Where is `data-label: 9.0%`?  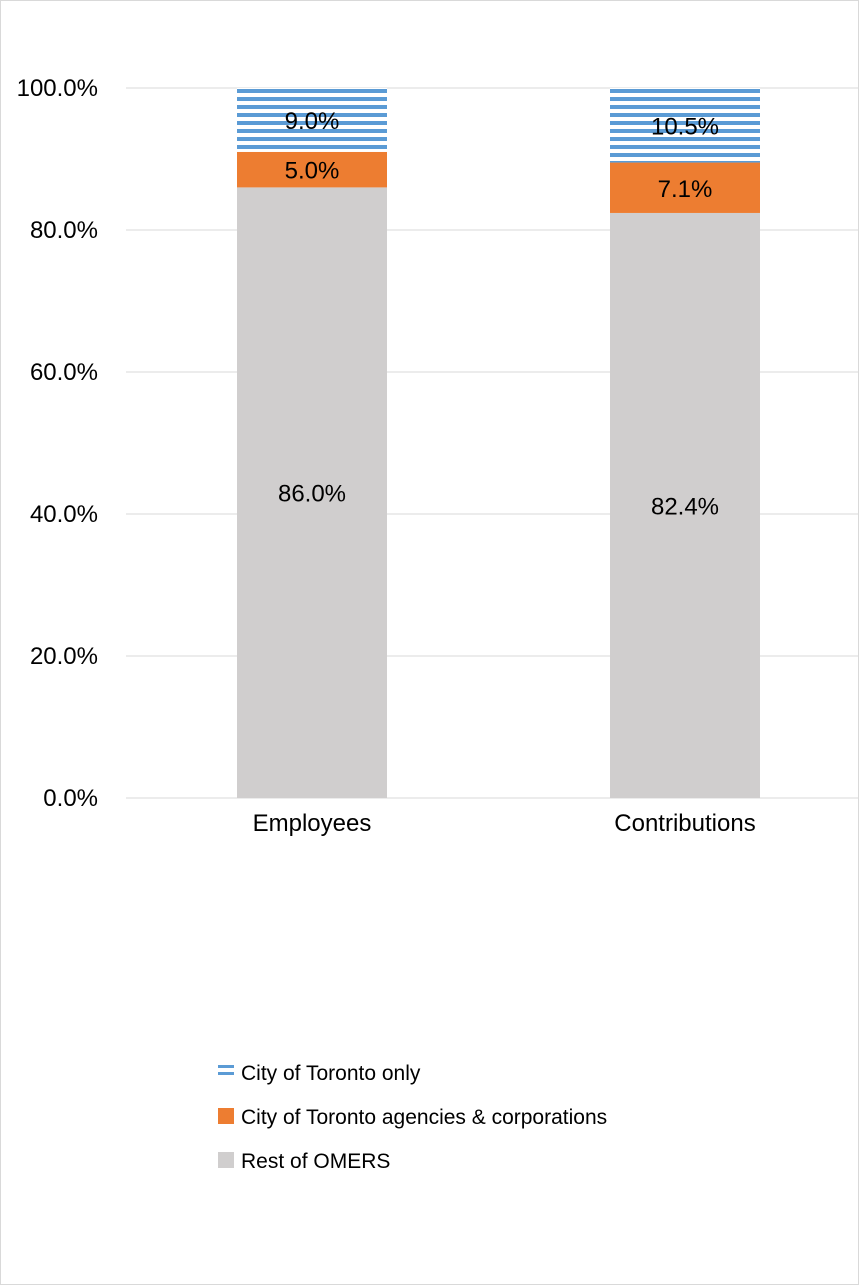
data-label: 9.0% is located at coordinates (312, 121).